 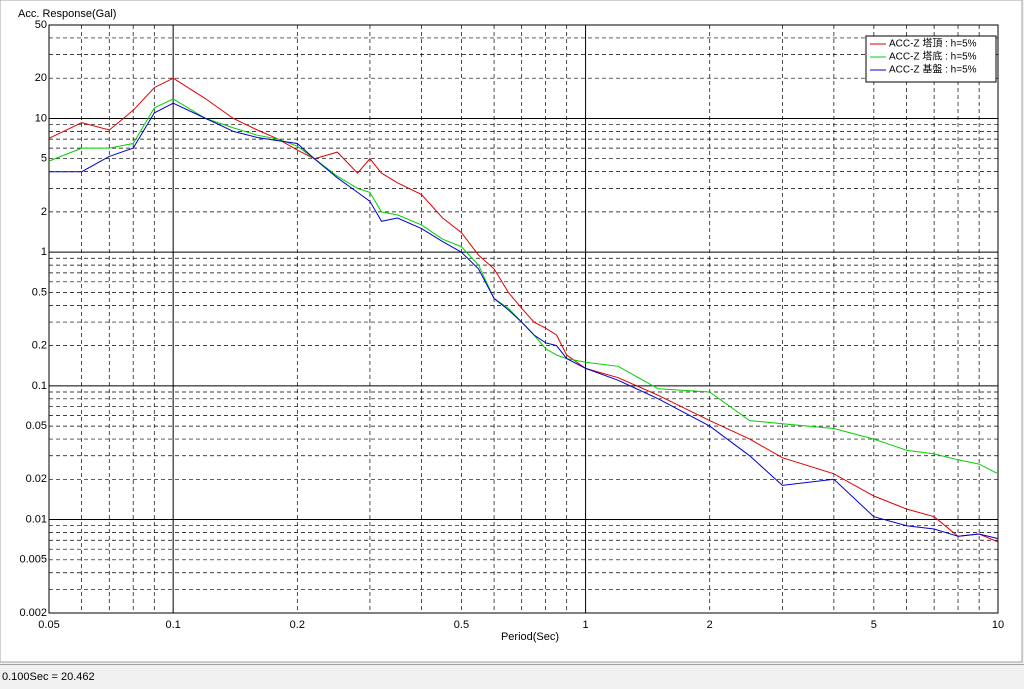 What do you see at coordinates (33, 613) in the screenshot?
I see `y-tick-label: 0.002` at bounding box center [33, 613].